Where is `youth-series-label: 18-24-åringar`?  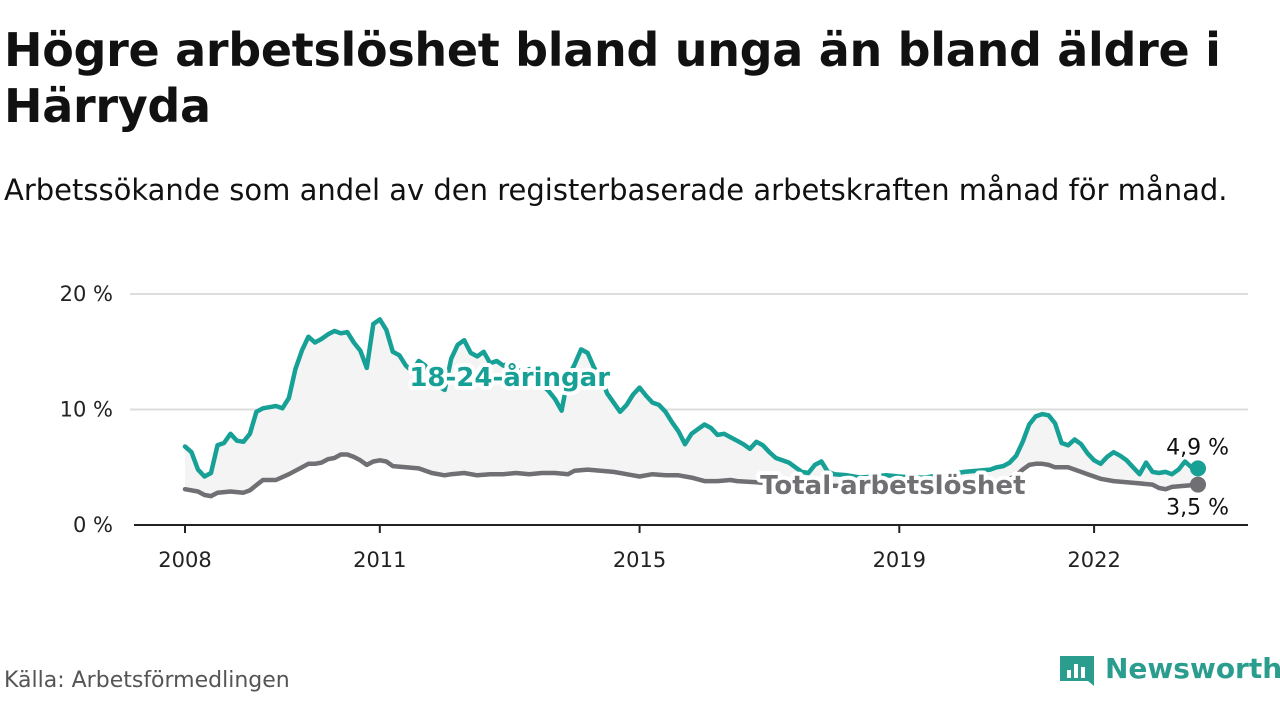
youth-series-label: 18-24-åringar is located at coordinates (509, 377).